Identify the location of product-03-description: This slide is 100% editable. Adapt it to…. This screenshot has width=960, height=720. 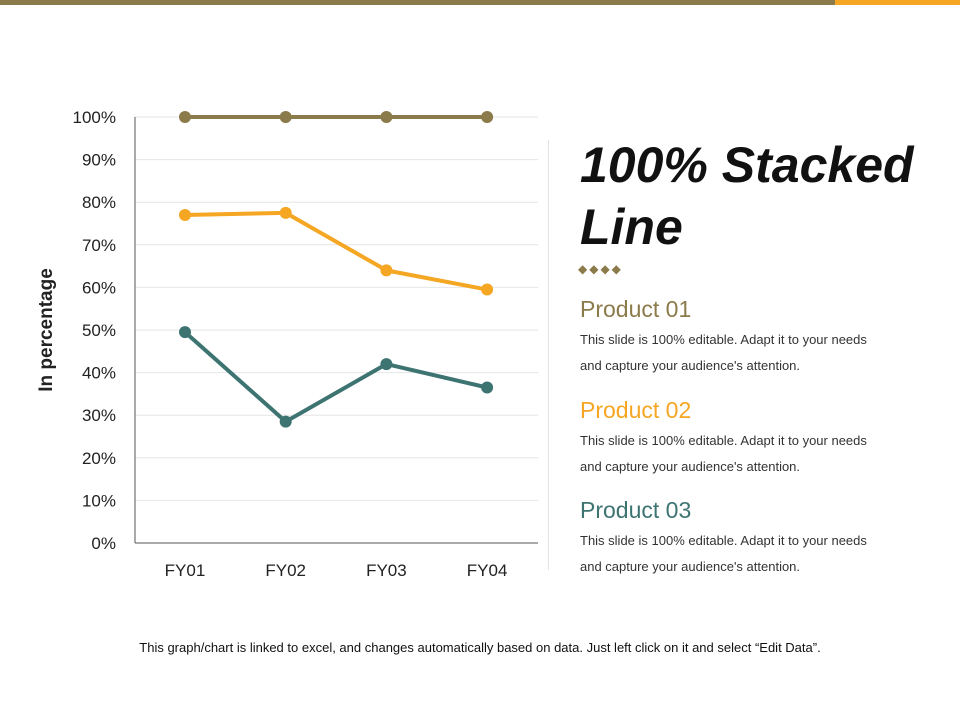
(750, 554).